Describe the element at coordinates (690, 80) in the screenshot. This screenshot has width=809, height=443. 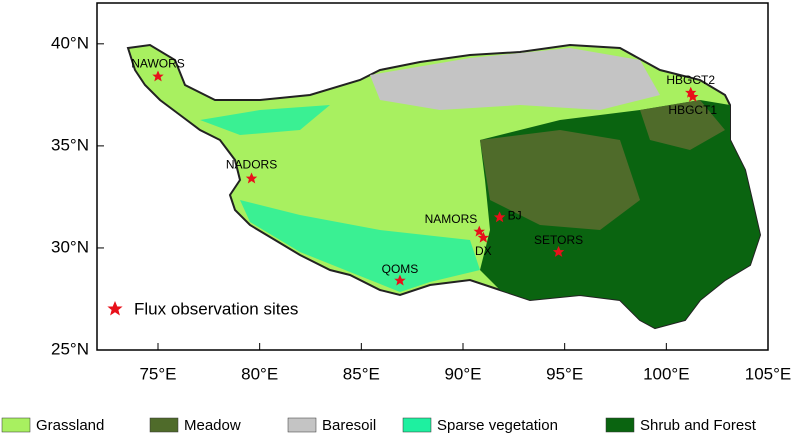
I see `site-label: HBGCT2` at that location.